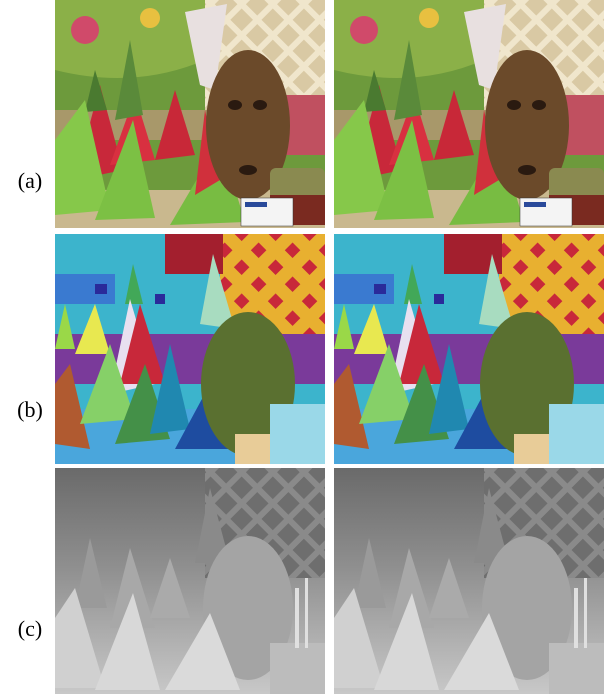 The height and width of the screenshot is (694, 609). Describe the element at coordinates (30, 409) in the screenshot. I see `row-label: (b)` at that location.